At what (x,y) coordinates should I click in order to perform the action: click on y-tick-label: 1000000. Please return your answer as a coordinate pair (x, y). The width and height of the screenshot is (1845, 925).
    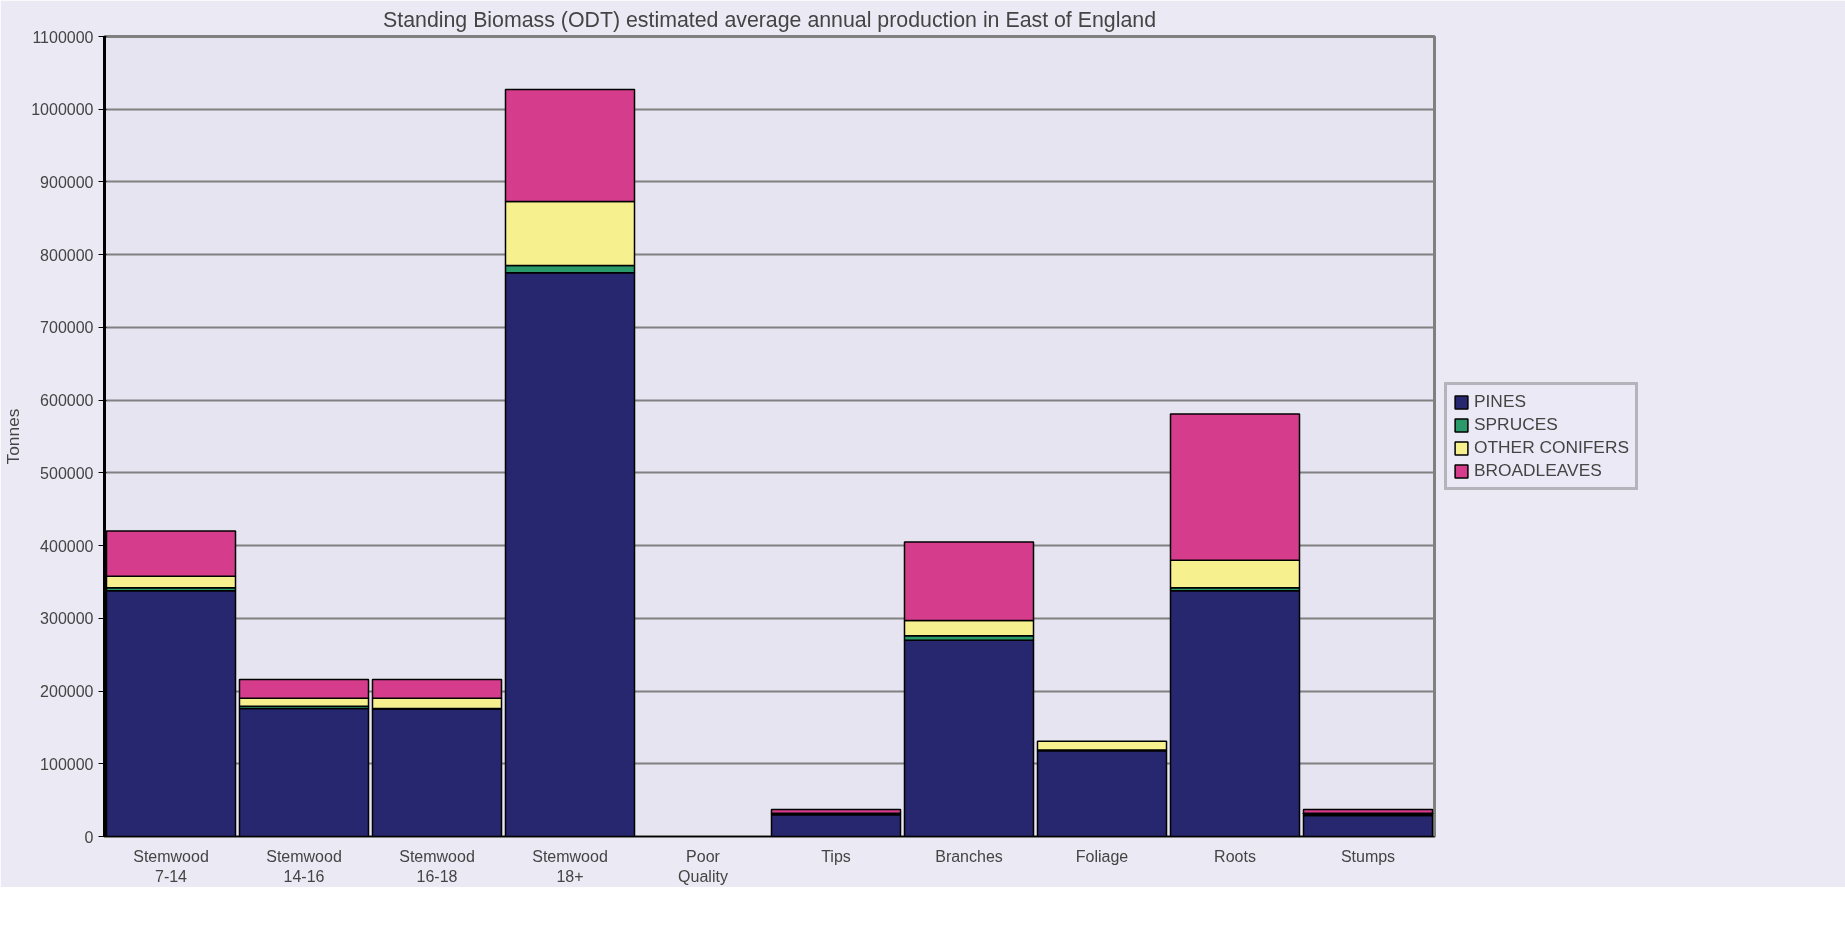
    Looking at the image, I should click on (62, 110).